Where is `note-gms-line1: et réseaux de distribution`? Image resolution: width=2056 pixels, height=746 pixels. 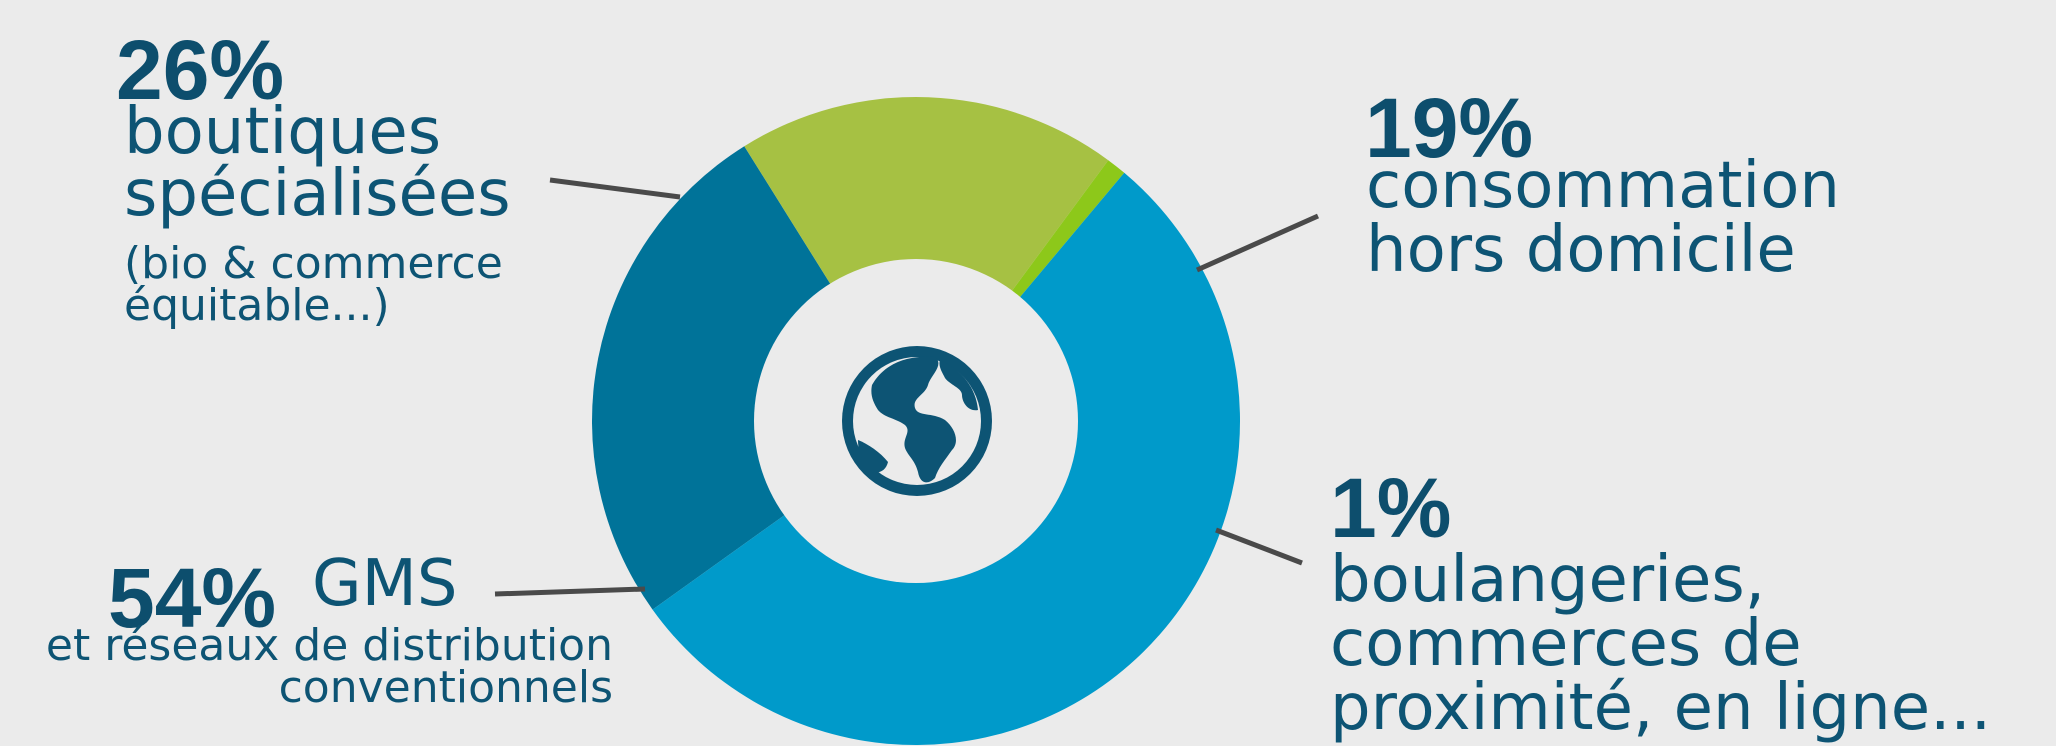
note-gms-line1: et réseaux de distribution is located at coordinates (329, 645).